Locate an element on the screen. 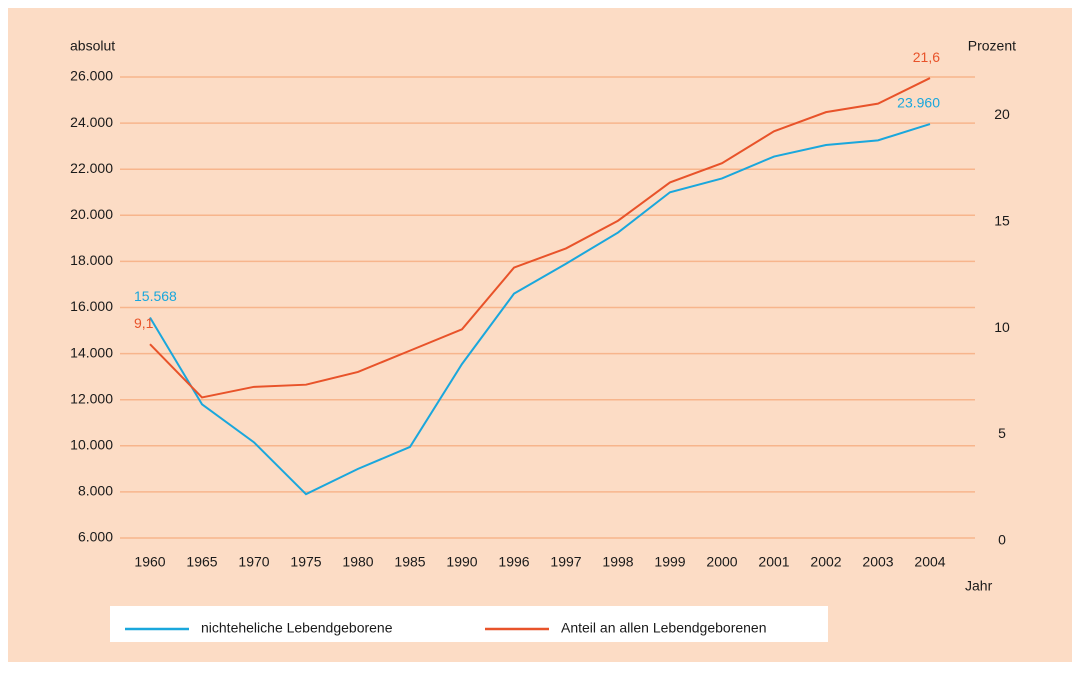 The image size is (1080, 673). x-tick-label: 1960 is located at coordinates (149, 562).